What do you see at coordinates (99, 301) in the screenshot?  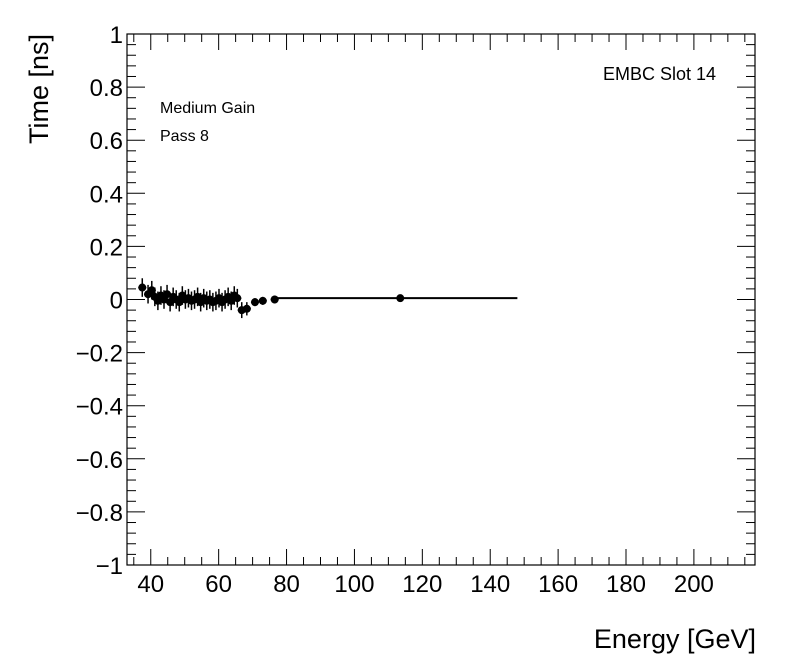 I see `y-tick-labels: −1 −0.8 −0.6 −0.4 −0.2 0 0.2 0.4 0.6 0.8 1` at bounding box center [99, 301].